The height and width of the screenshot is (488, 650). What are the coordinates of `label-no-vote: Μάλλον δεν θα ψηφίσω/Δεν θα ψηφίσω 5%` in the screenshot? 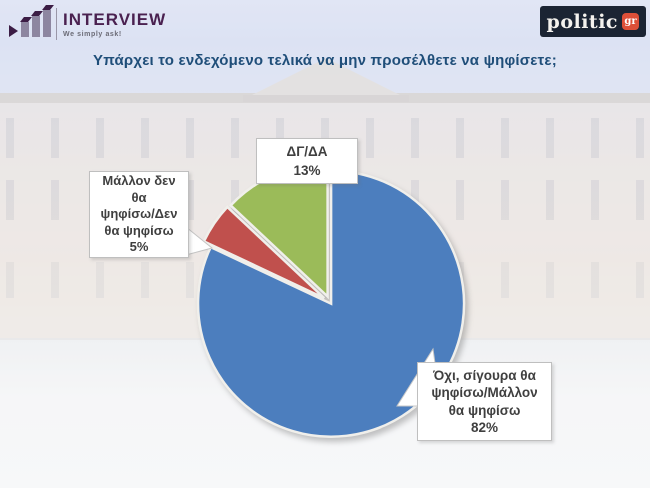 It's located at (139, 214).